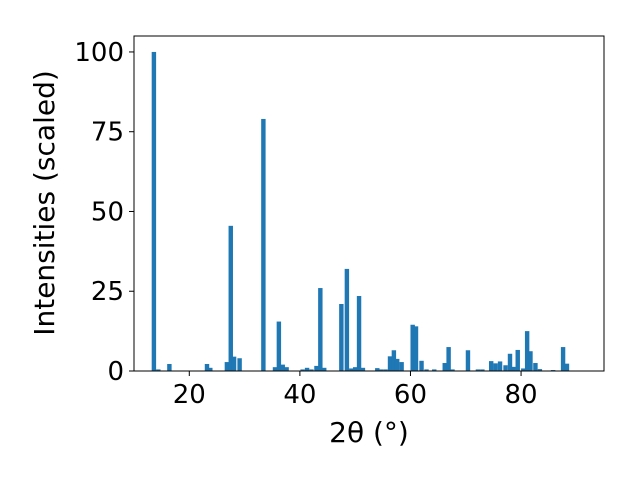 The image size is (640, 480). Describe the element at coordinates (355, 390) in the screenshot. I see `x-axis: 20 40 60 80` at that location.